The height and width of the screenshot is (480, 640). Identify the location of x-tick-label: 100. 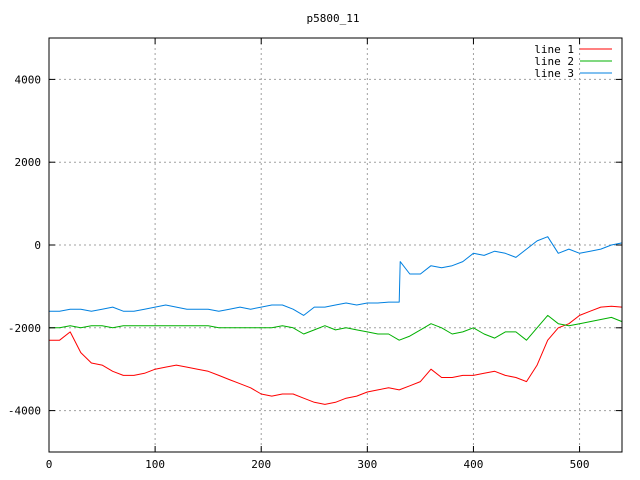
(155, 464).